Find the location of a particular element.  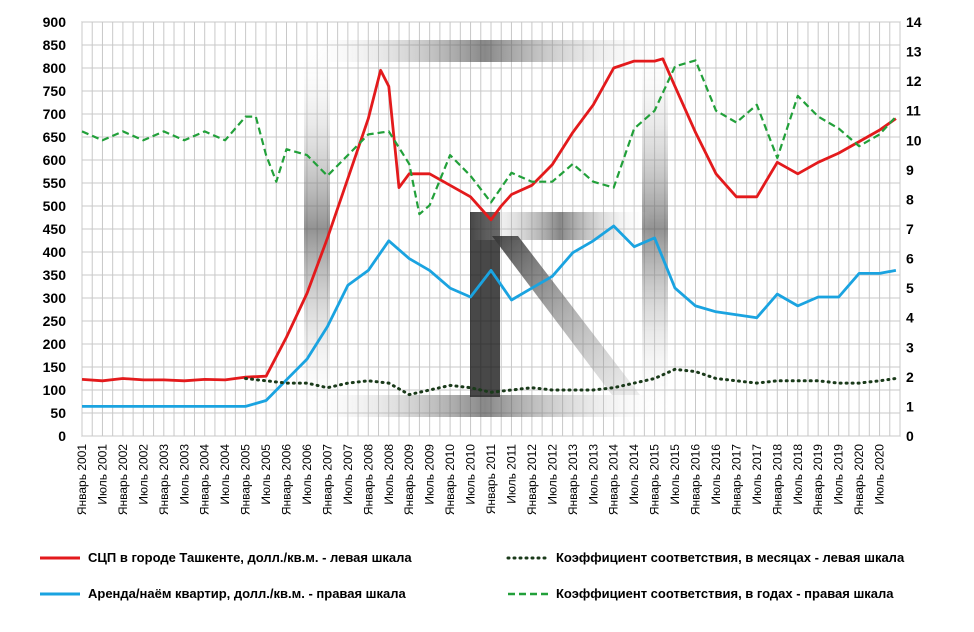

right-tick-label: 14 is located at coordinates (914, 22).